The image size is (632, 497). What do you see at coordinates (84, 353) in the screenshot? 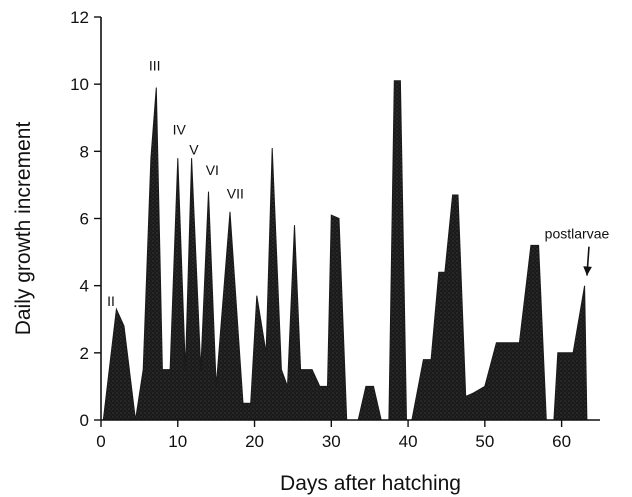
I see `y-tick-label: 2` at bounding box center [84, 353].